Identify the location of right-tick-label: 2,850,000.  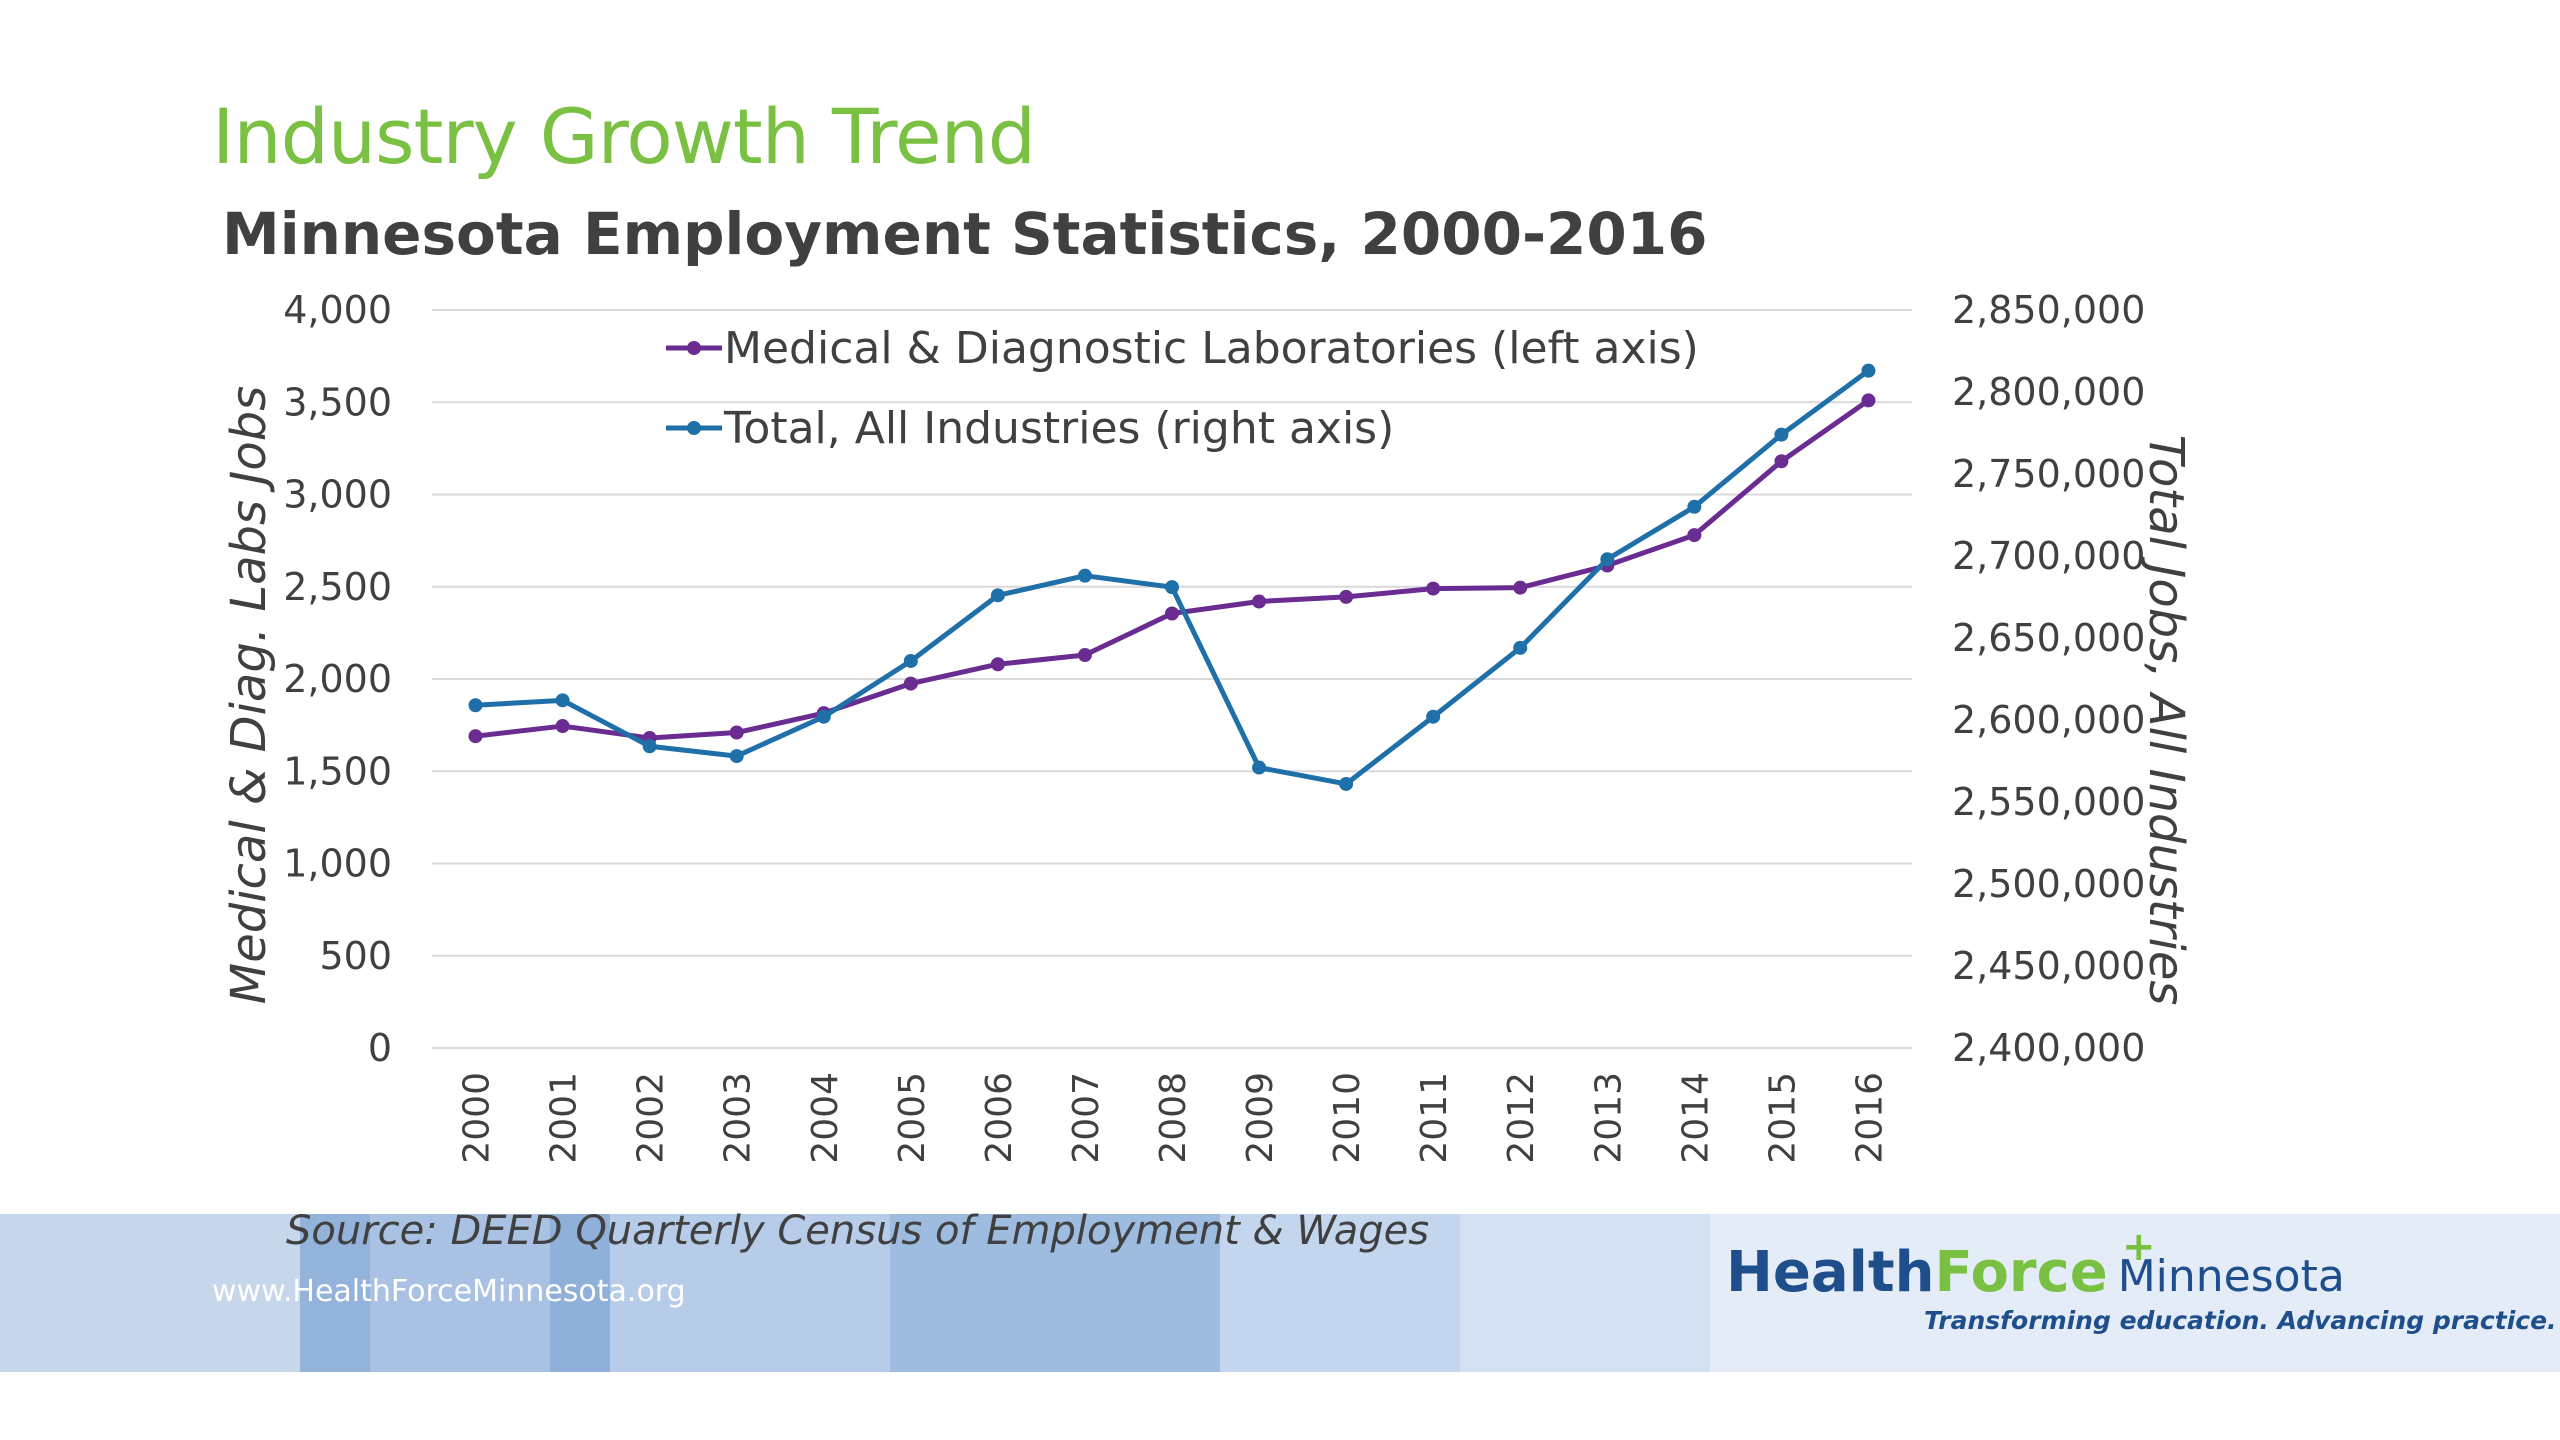
(2048, 310).